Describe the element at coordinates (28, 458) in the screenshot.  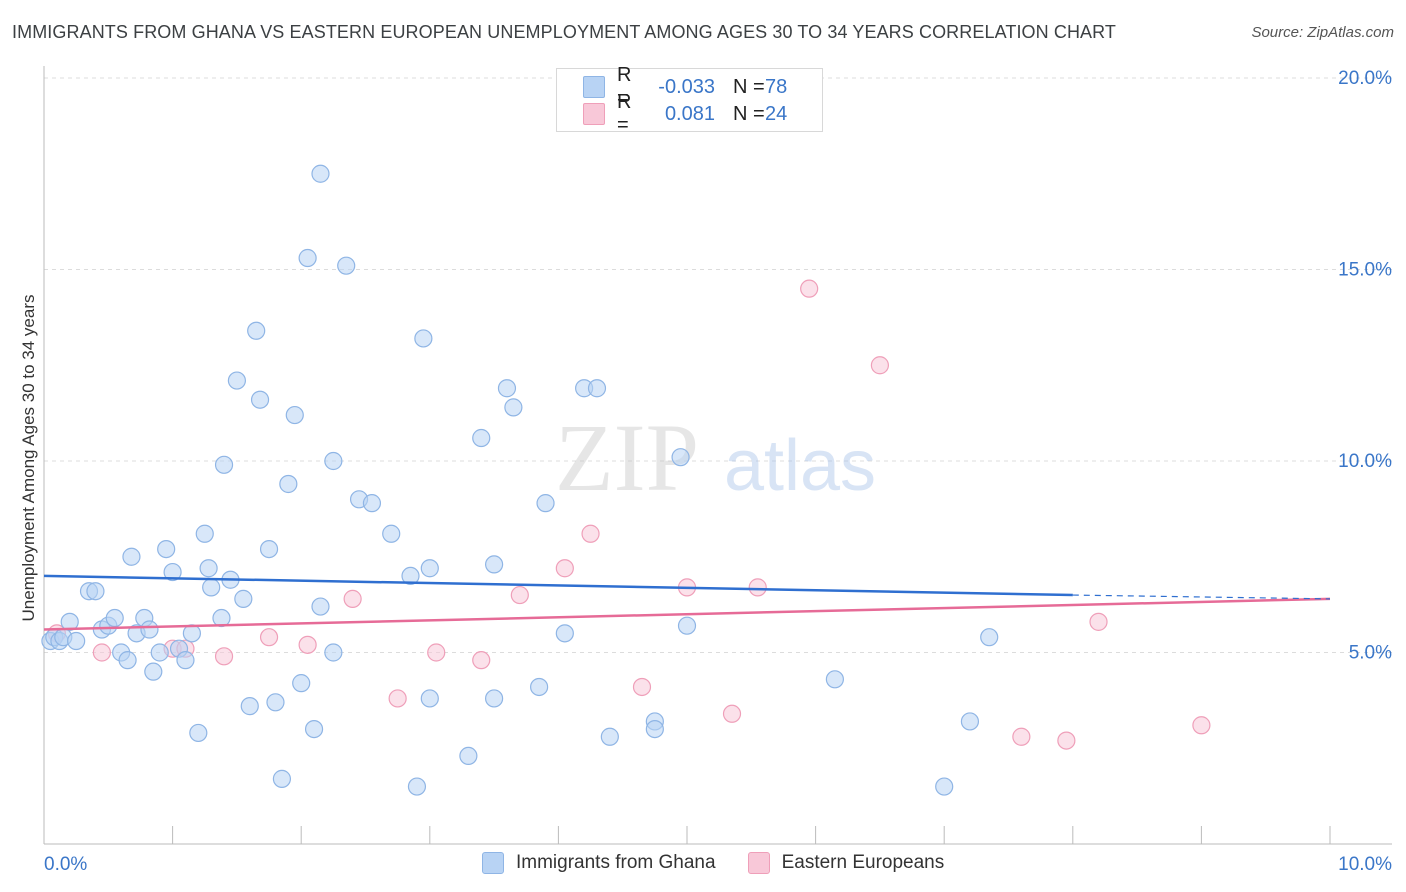
I see `y-axis-label: Unemployment Among Ages 30 to 34 years` at that location.